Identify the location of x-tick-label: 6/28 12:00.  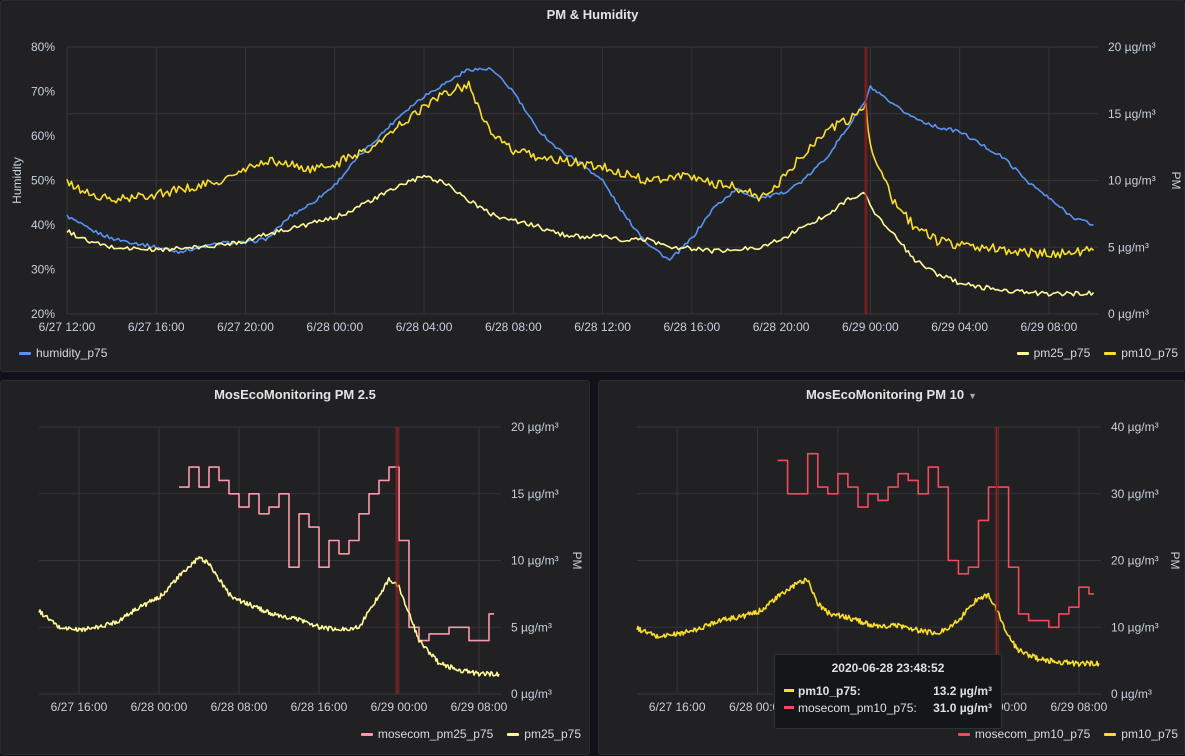
(602, 327).